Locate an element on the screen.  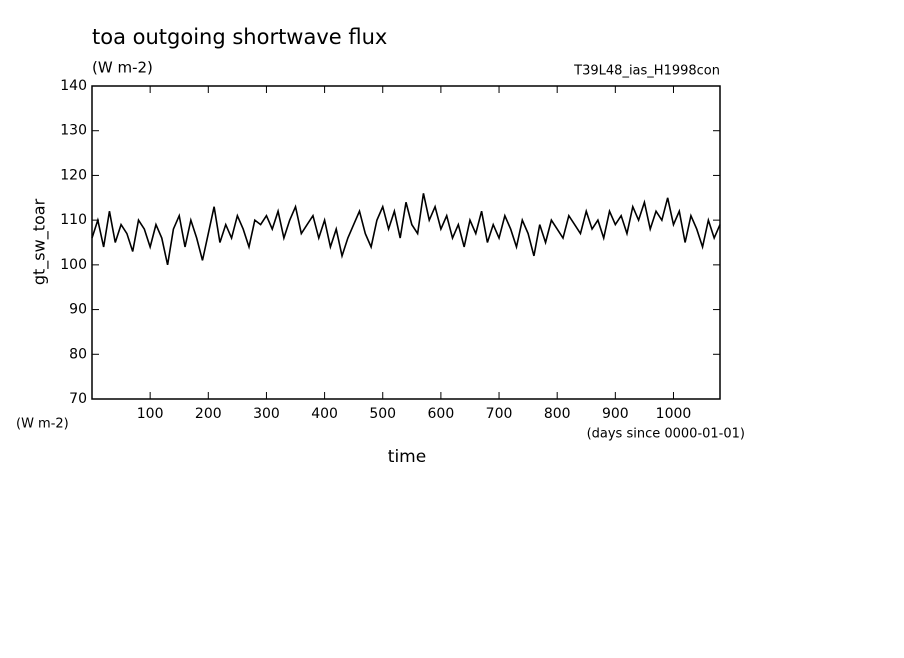
x-tick-label: 100 is located at coordinates (150, 414).